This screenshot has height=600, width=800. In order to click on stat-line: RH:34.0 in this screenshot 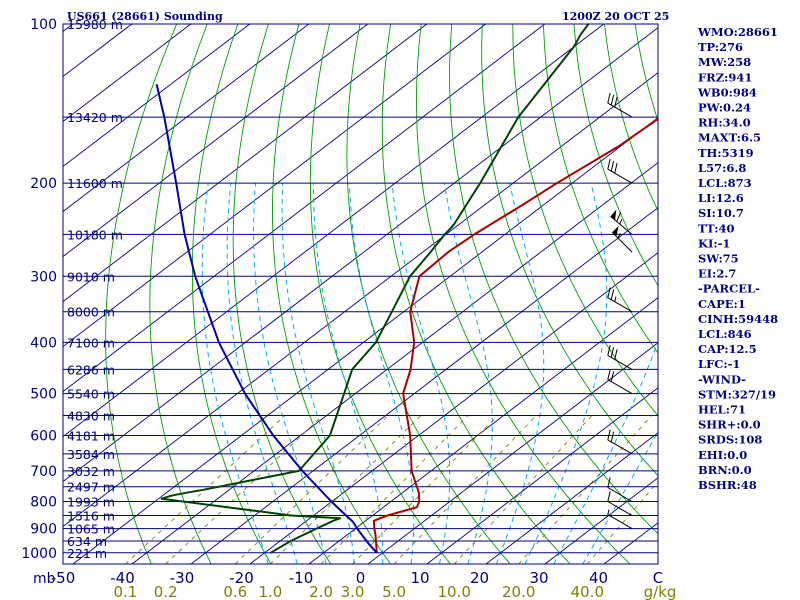, I will do `click(724, 123)`.